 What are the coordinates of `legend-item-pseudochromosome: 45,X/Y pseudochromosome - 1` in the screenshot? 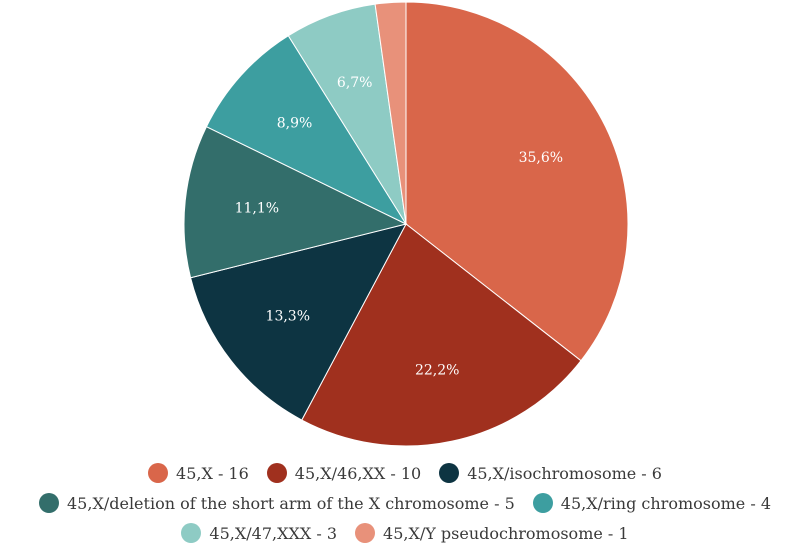 It's located at (492, 533).